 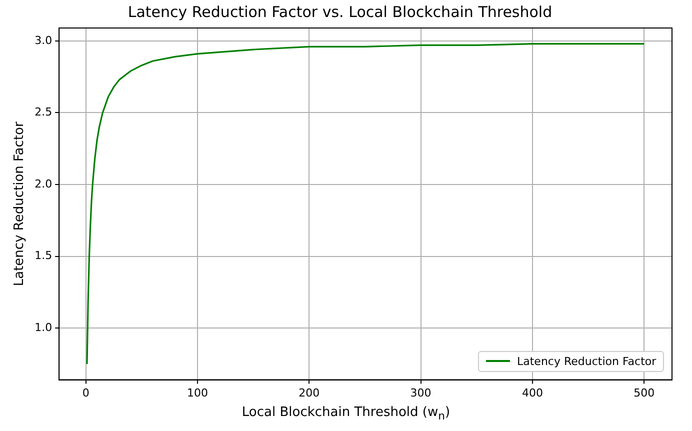 I want to click on x-tick-label: 500, so click(x=644, y=393).